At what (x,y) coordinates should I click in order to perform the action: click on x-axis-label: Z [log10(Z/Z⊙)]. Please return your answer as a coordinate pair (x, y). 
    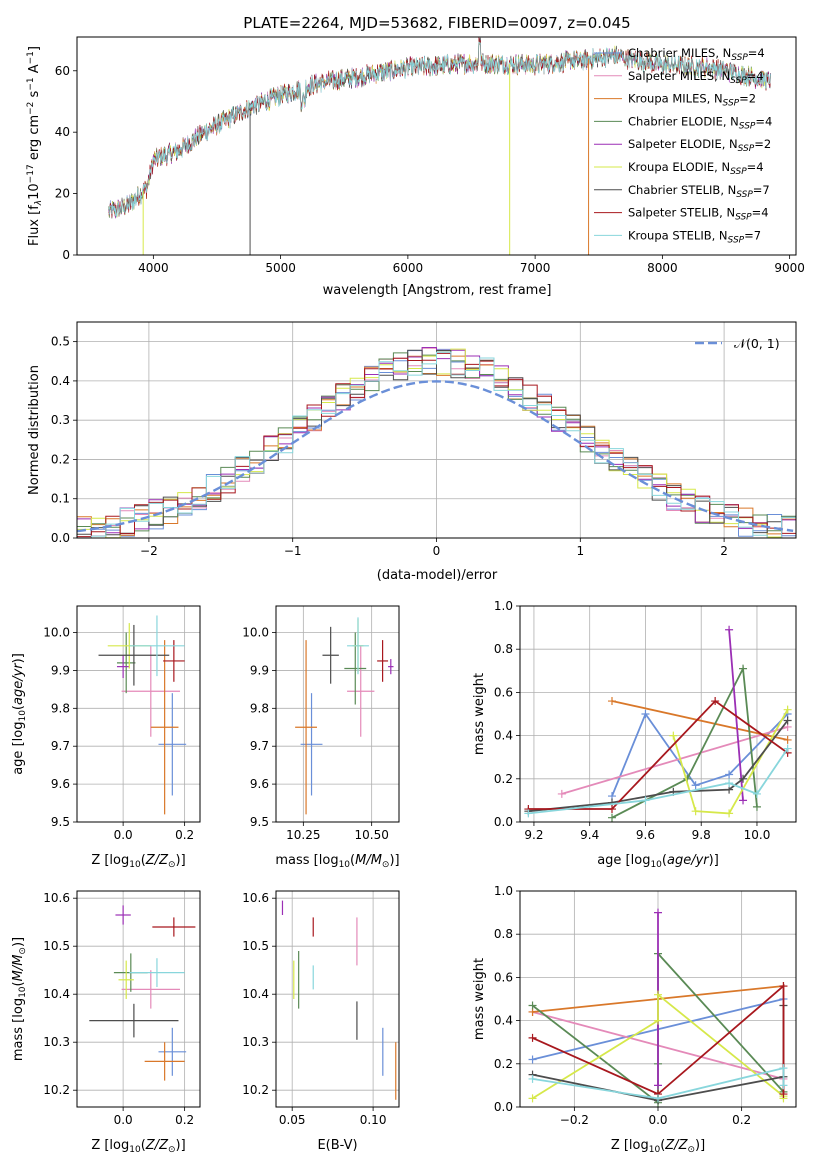
    Looking at the image, I should click on (138, 1146).